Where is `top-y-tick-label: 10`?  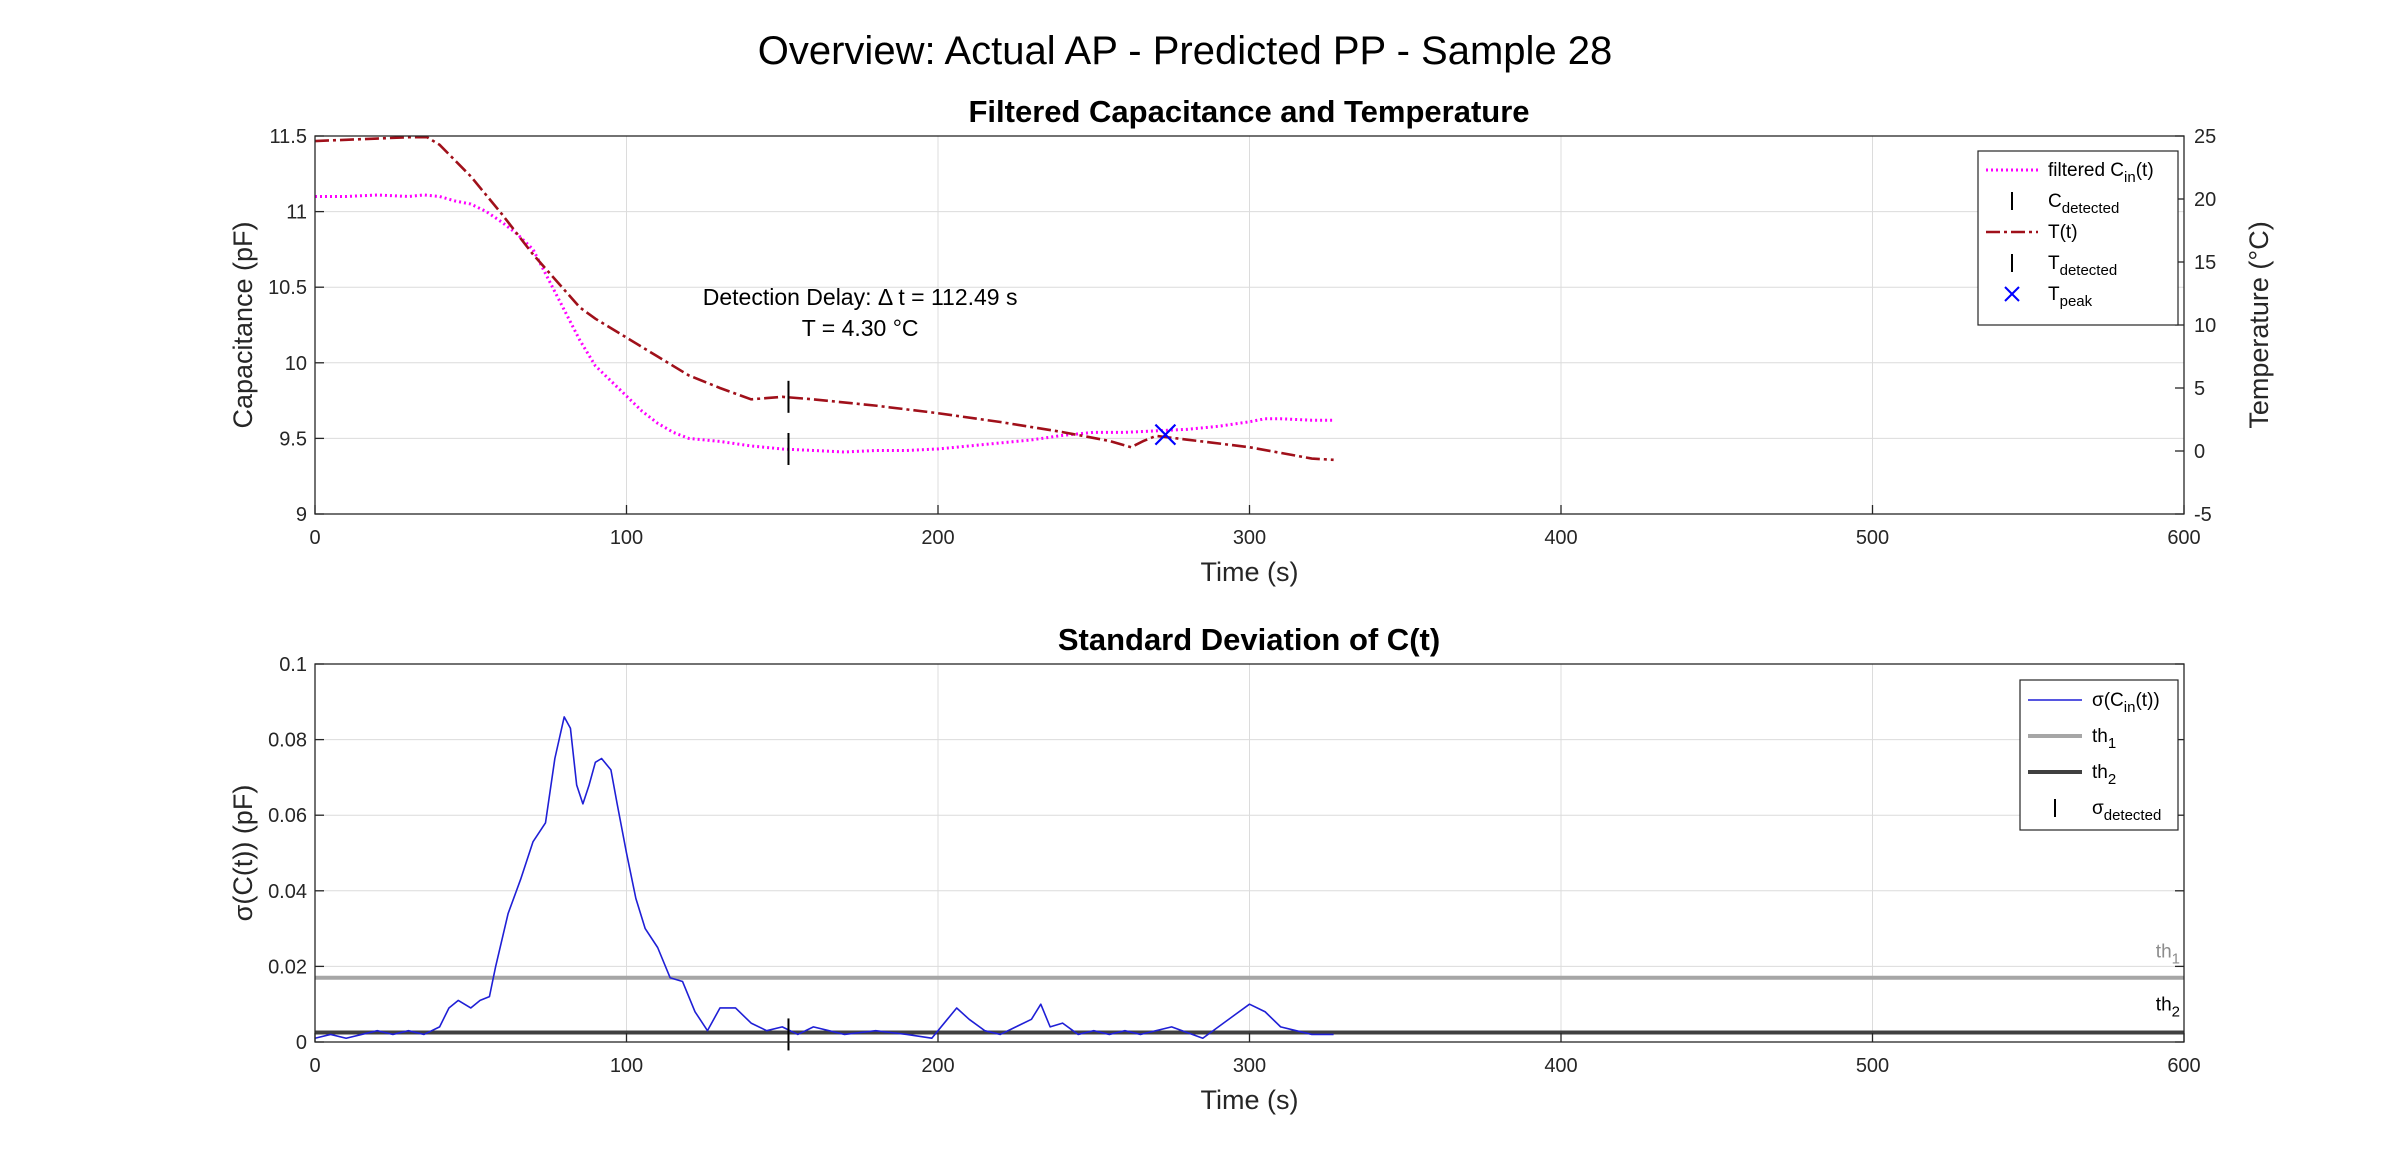 top-y-tick-label: 10 is located at coordinates (296, 364).